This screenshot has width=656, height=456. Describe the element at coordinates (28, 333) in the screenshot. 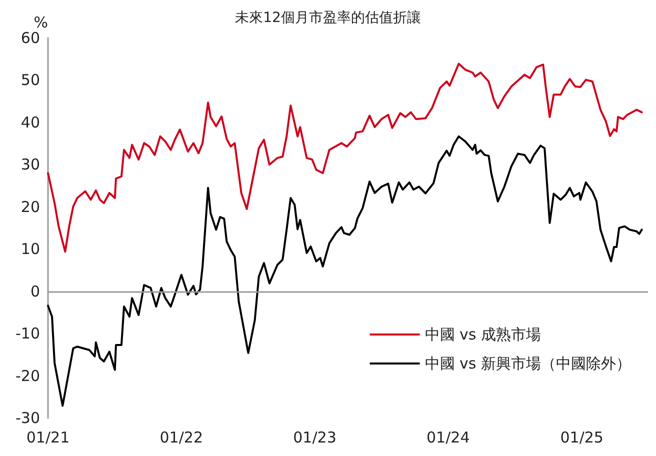

I see `y-tick-label: -10` at that location.